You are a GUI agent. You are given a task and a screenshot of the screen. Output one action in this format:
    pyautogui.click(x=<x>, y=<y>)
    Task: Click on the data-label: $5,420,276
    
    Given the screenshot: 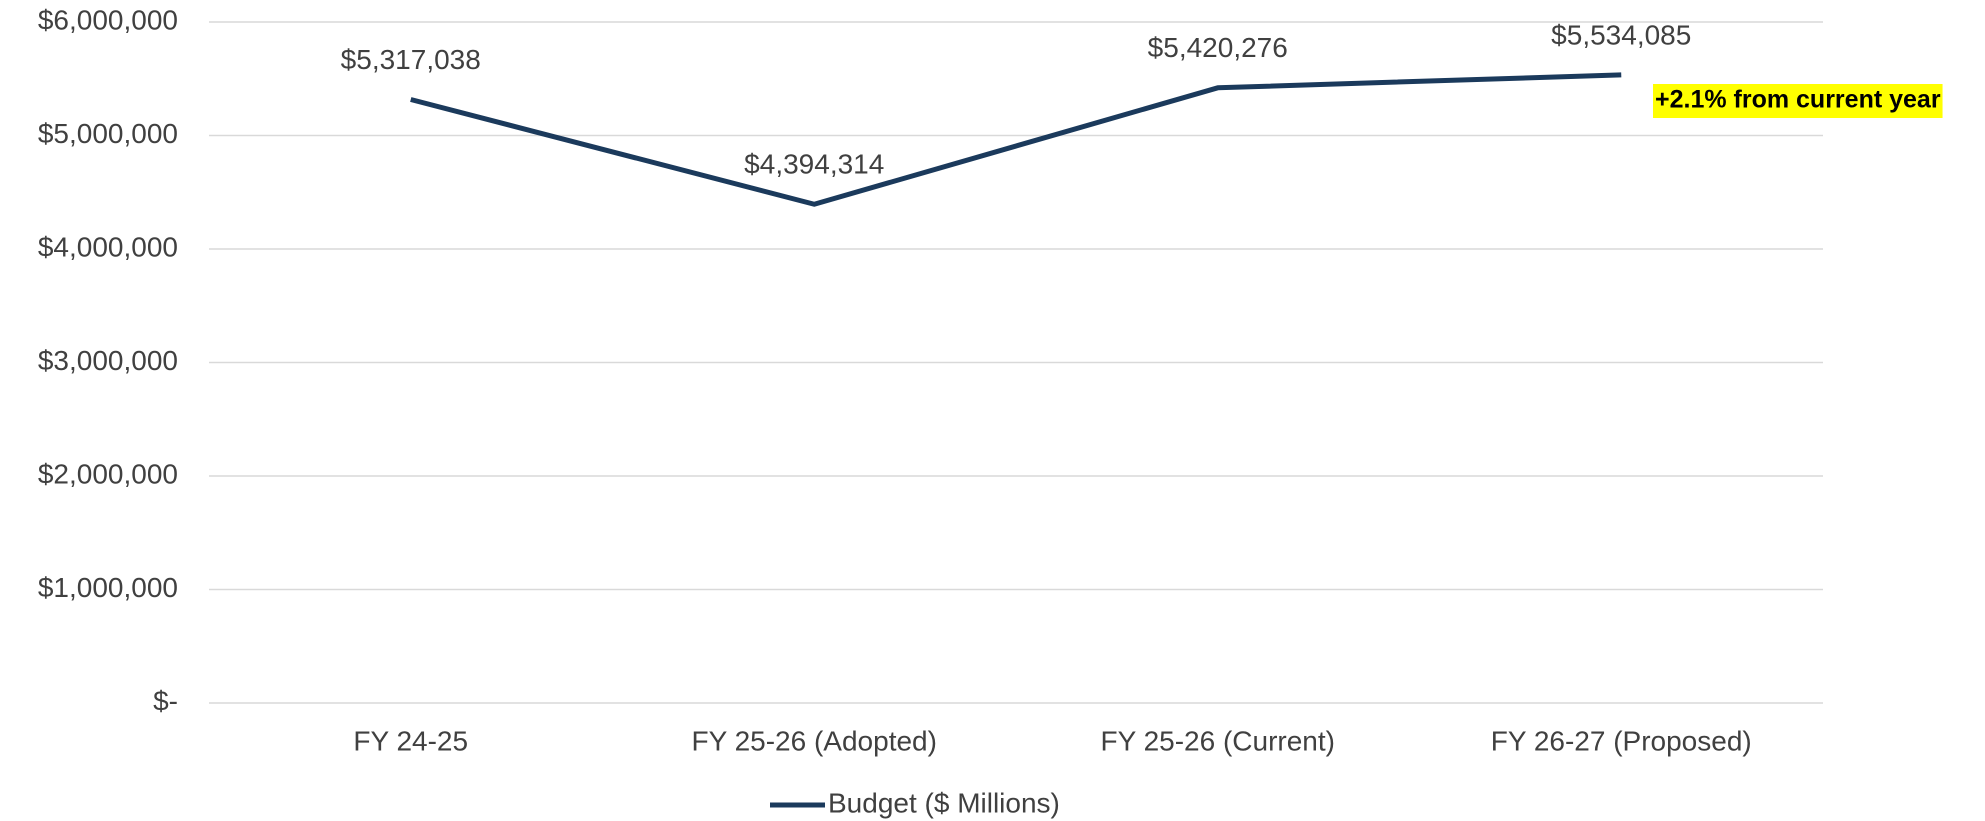 What is the action you would take?
    pyautogui.click(x=1218, y=47)
    